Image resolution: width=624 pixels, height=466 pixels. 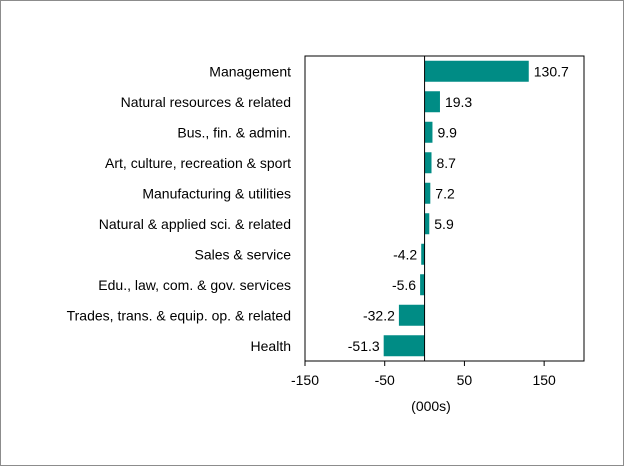 What do you see at coordinates (544, 380) in the screenshot?
I see `x-tick-label: 150` at bounding box center [544, 380].